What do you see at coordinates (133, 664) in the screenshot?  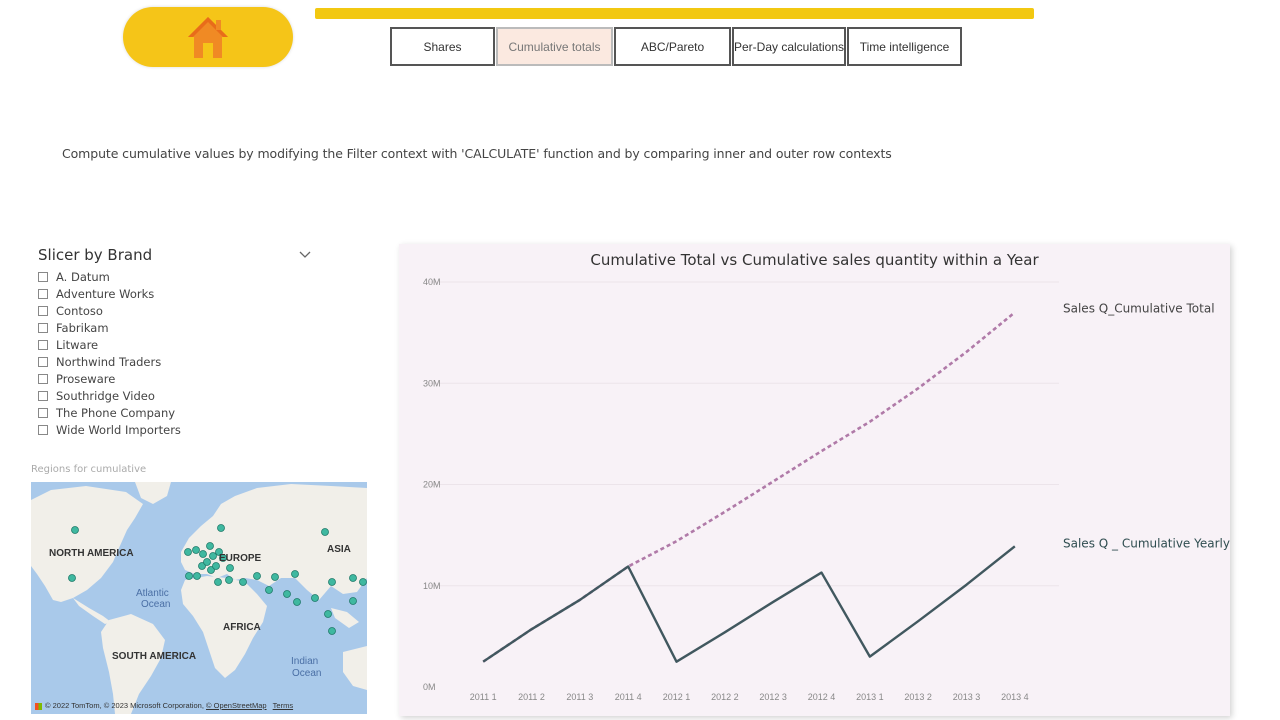 I see `south-america-landmass` at bounding box center [133, 664].